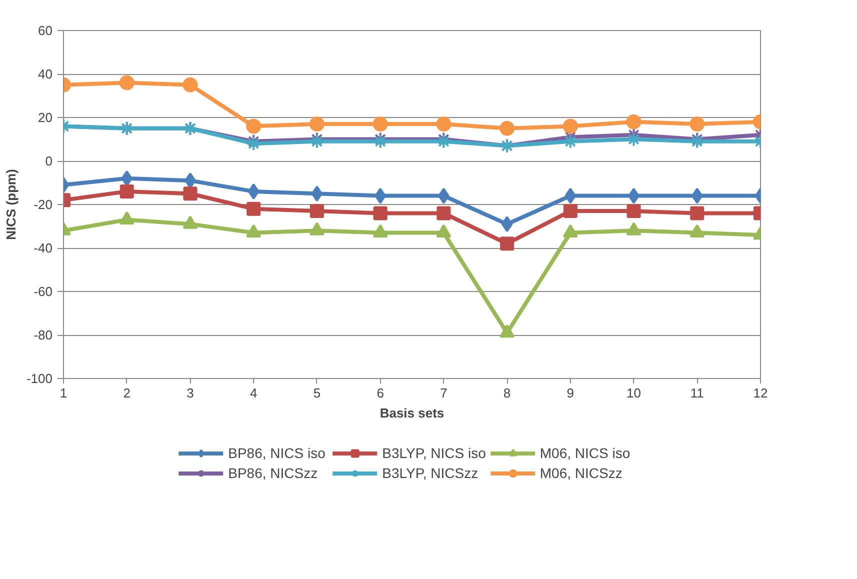 This screenshot has height=579, width=857. I want to click on x-tick-label: 2, so click(126, 393).